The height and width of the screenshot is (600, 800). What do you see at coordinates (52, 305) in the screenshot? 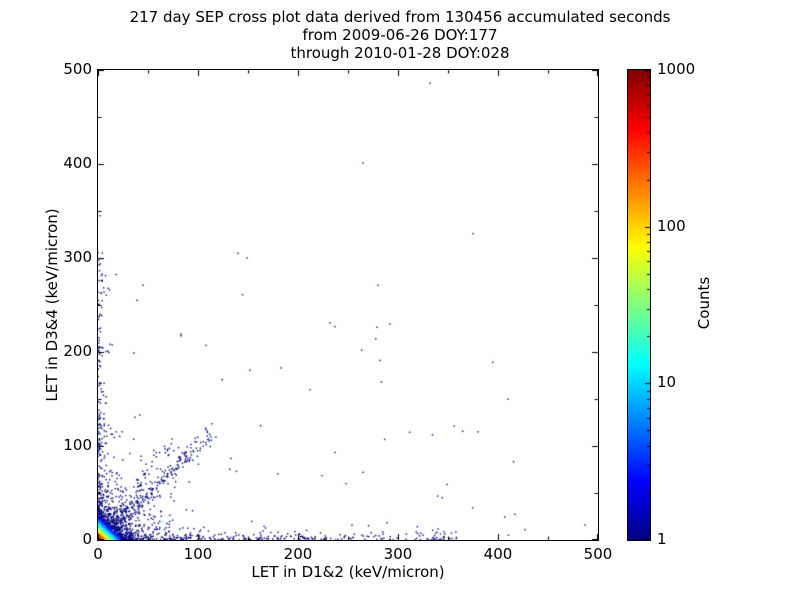
I see `y-axis-label: LET in D3&4 (keV/micron)` at bounding box center [52, 305].